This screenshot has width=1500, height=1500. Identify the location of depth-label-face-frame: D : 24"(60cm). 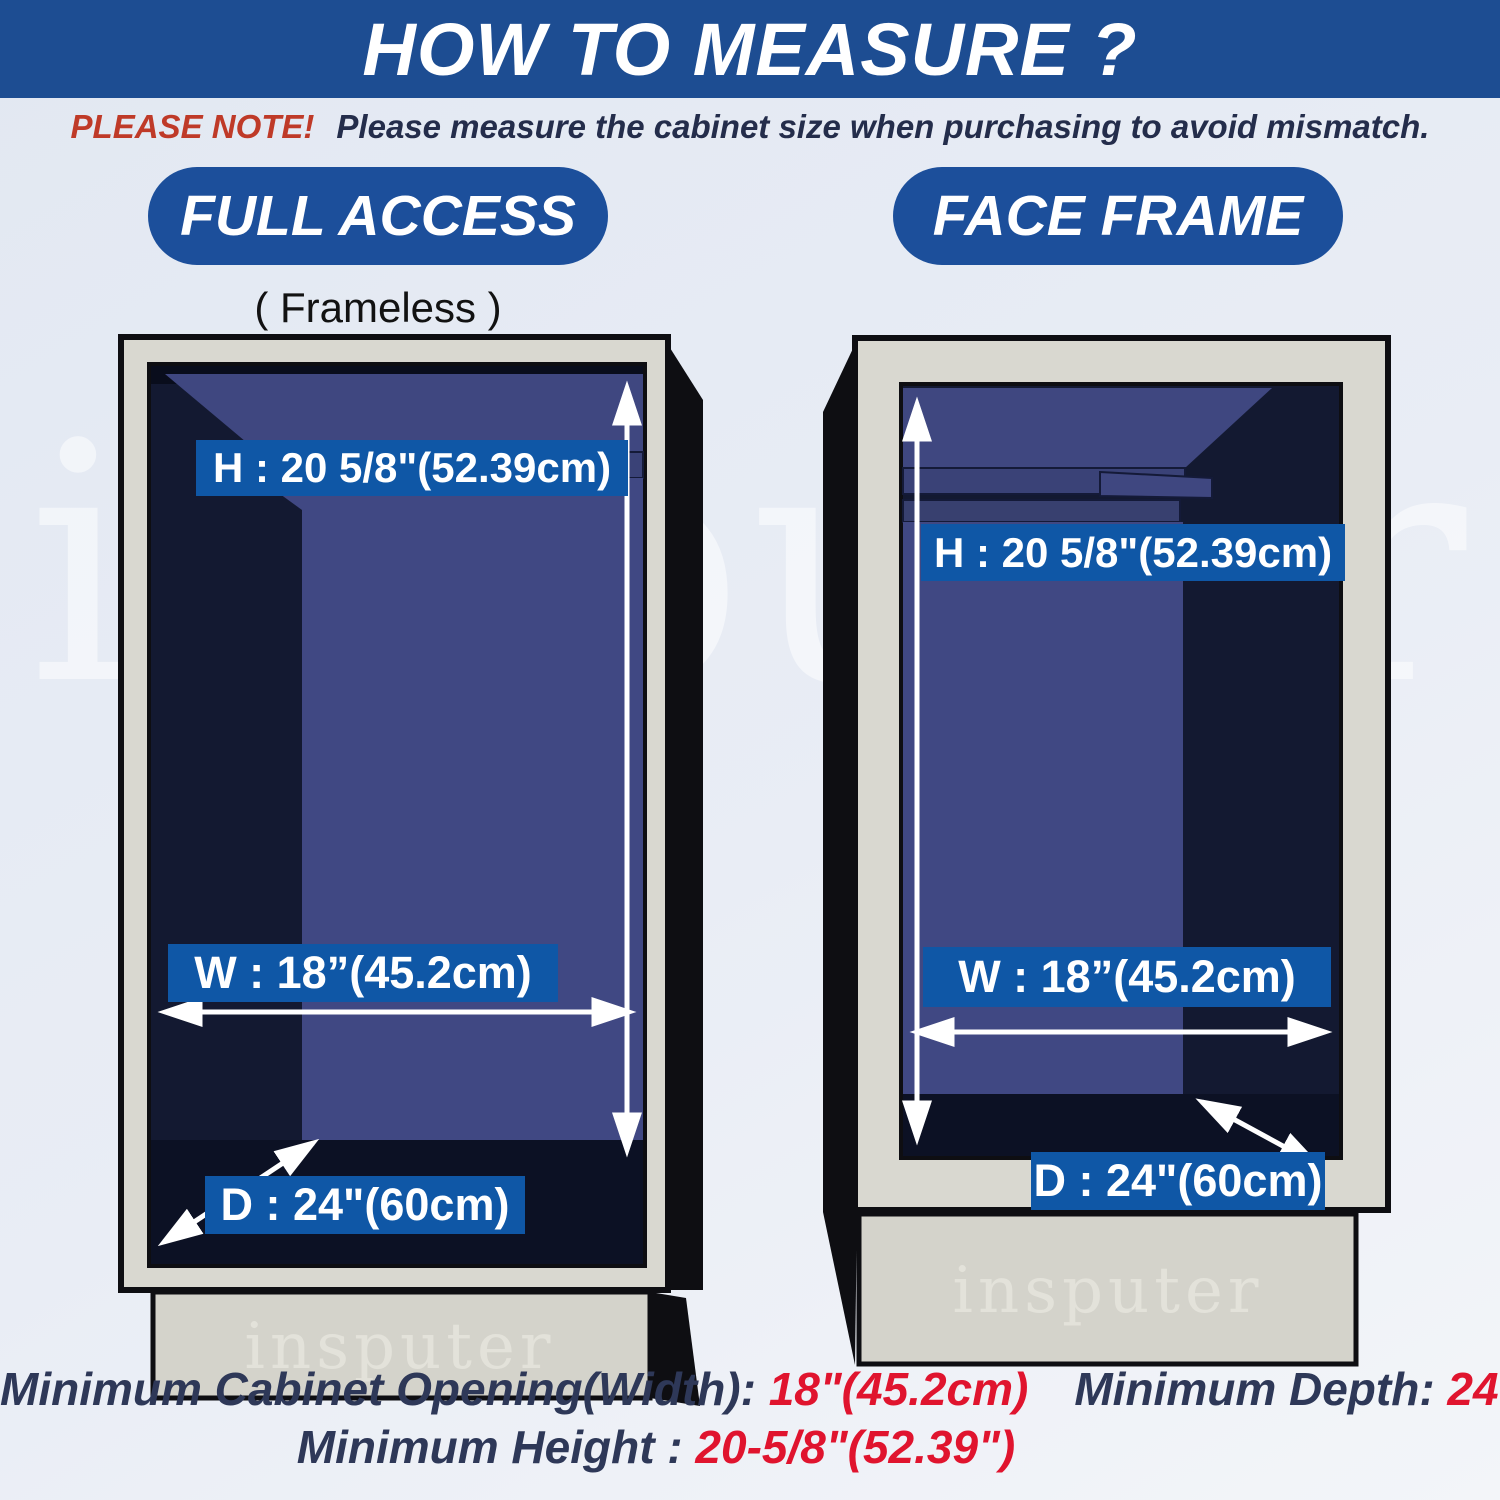
(1178, 1181).